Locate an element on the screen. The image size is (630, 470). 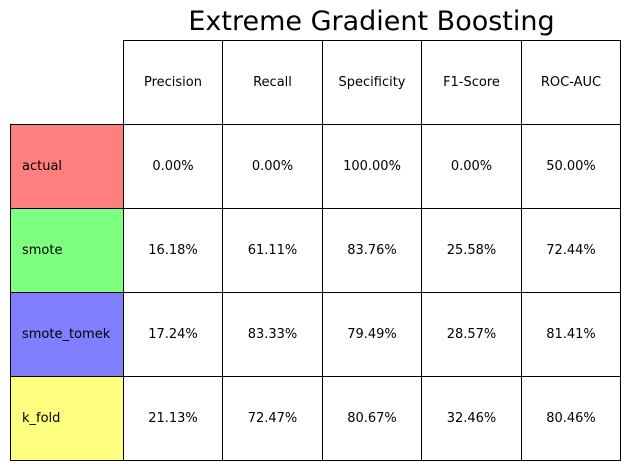
table-cell: 72.44% is located at coordinates (571, 250).